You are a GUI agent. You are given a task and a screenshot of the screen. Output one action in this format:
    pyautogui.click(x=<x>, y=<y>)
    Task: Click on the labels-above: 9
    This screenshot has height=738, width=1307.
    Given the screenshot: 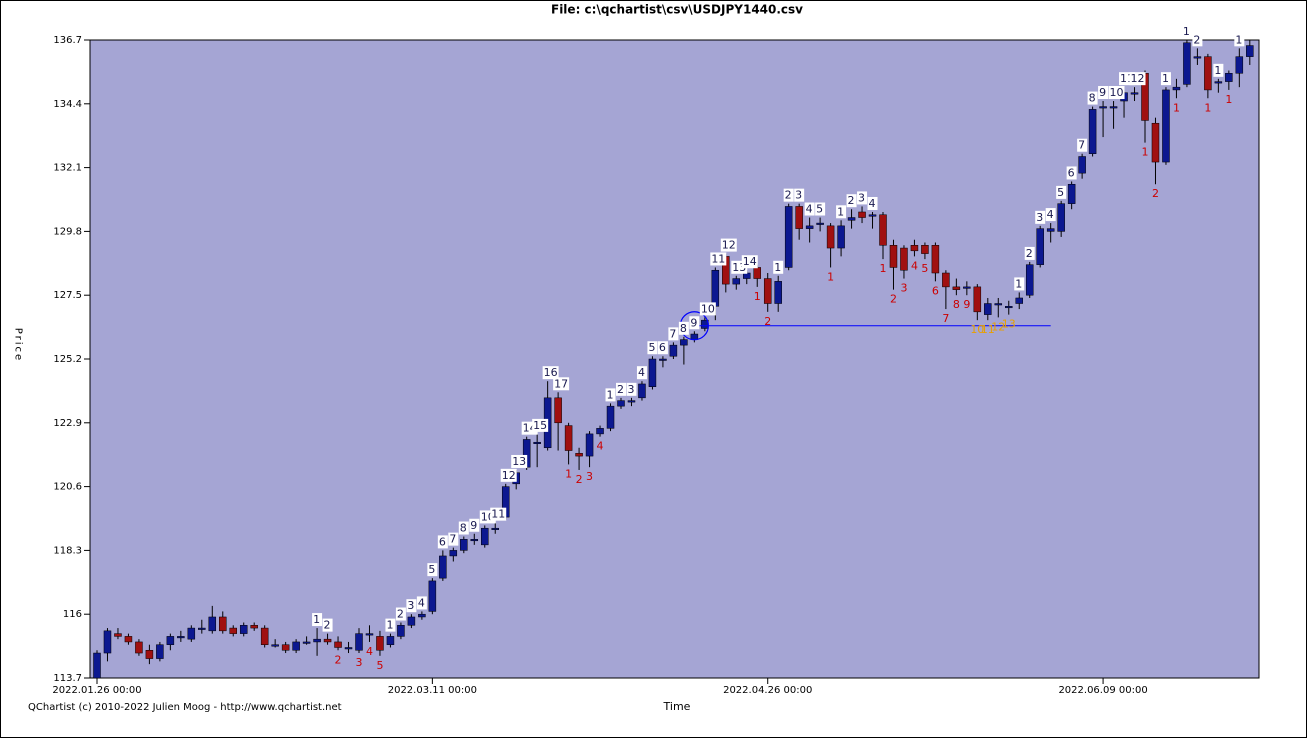 What is the action you would take?
    pyautogui.click(x=473, y=525)
    